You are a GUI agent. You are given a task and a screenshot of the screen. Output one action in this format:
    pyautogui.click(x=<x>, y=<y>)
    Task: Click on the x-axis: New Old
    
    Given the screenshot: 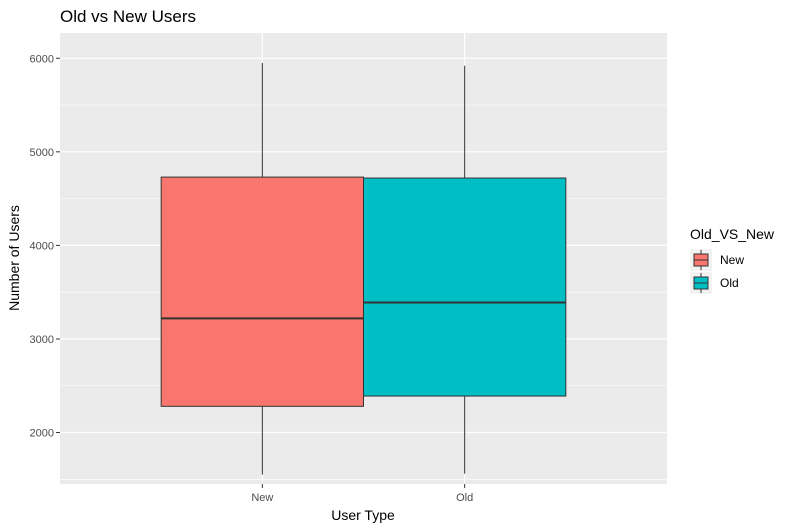 What is the action you would take?
    pyautogui.click(x=362, y=494)
    